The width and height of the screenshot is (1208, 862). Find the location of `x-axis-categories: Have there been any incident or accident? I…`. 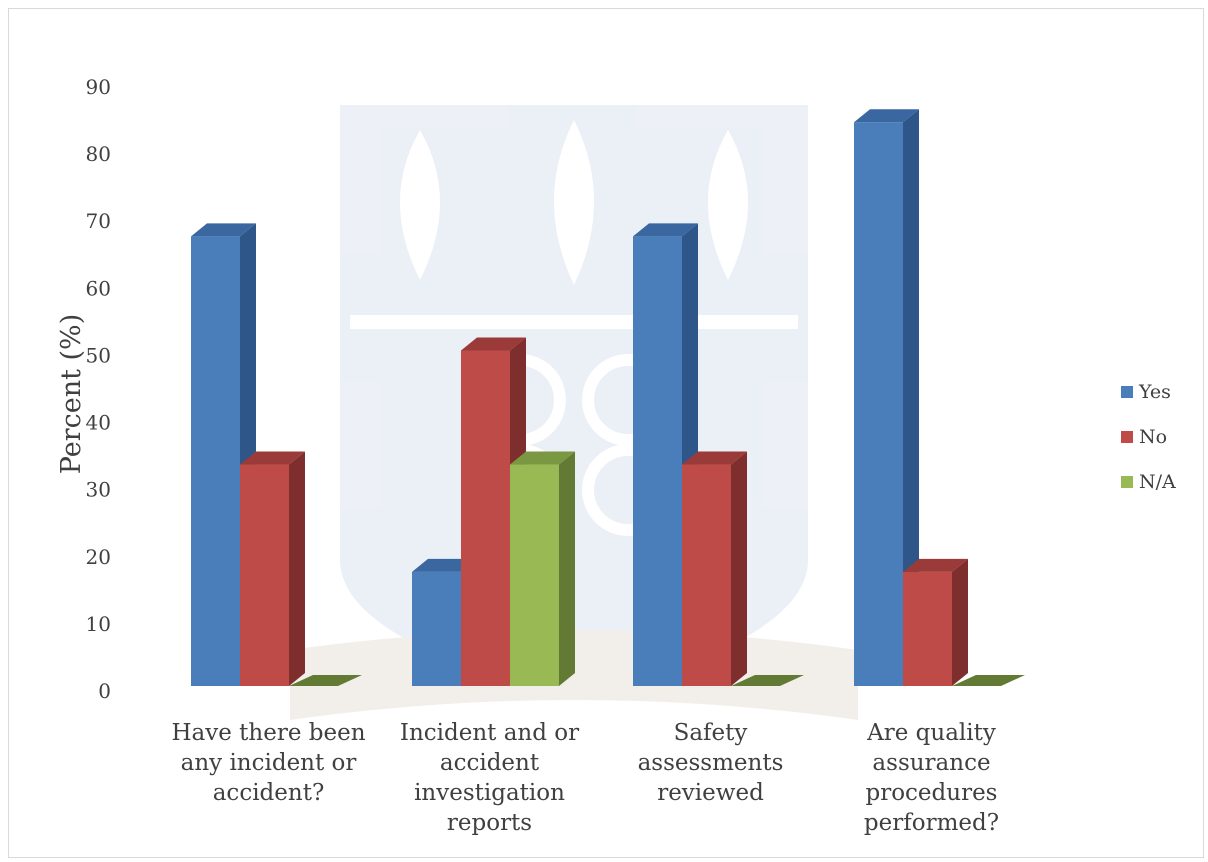

x-axis-categories: Have there been any incident or accident? I… is located at coordinates (585, 778).